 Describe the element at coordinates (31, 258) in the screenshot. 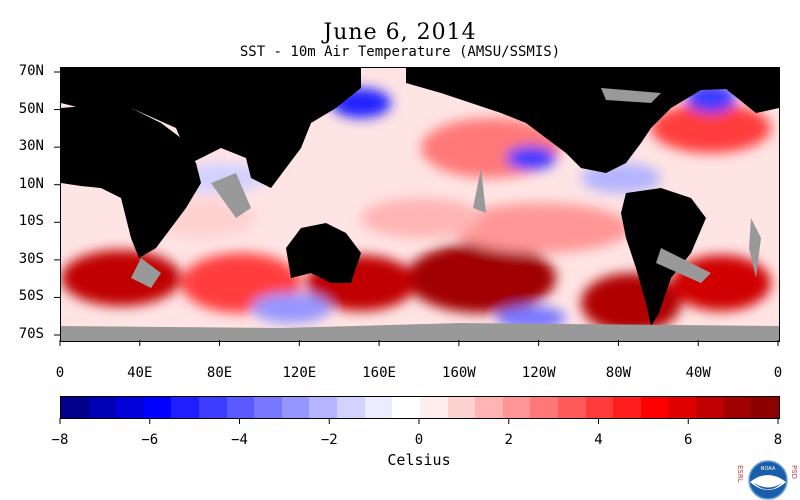

I see `latitude-label: 30S` at that location.